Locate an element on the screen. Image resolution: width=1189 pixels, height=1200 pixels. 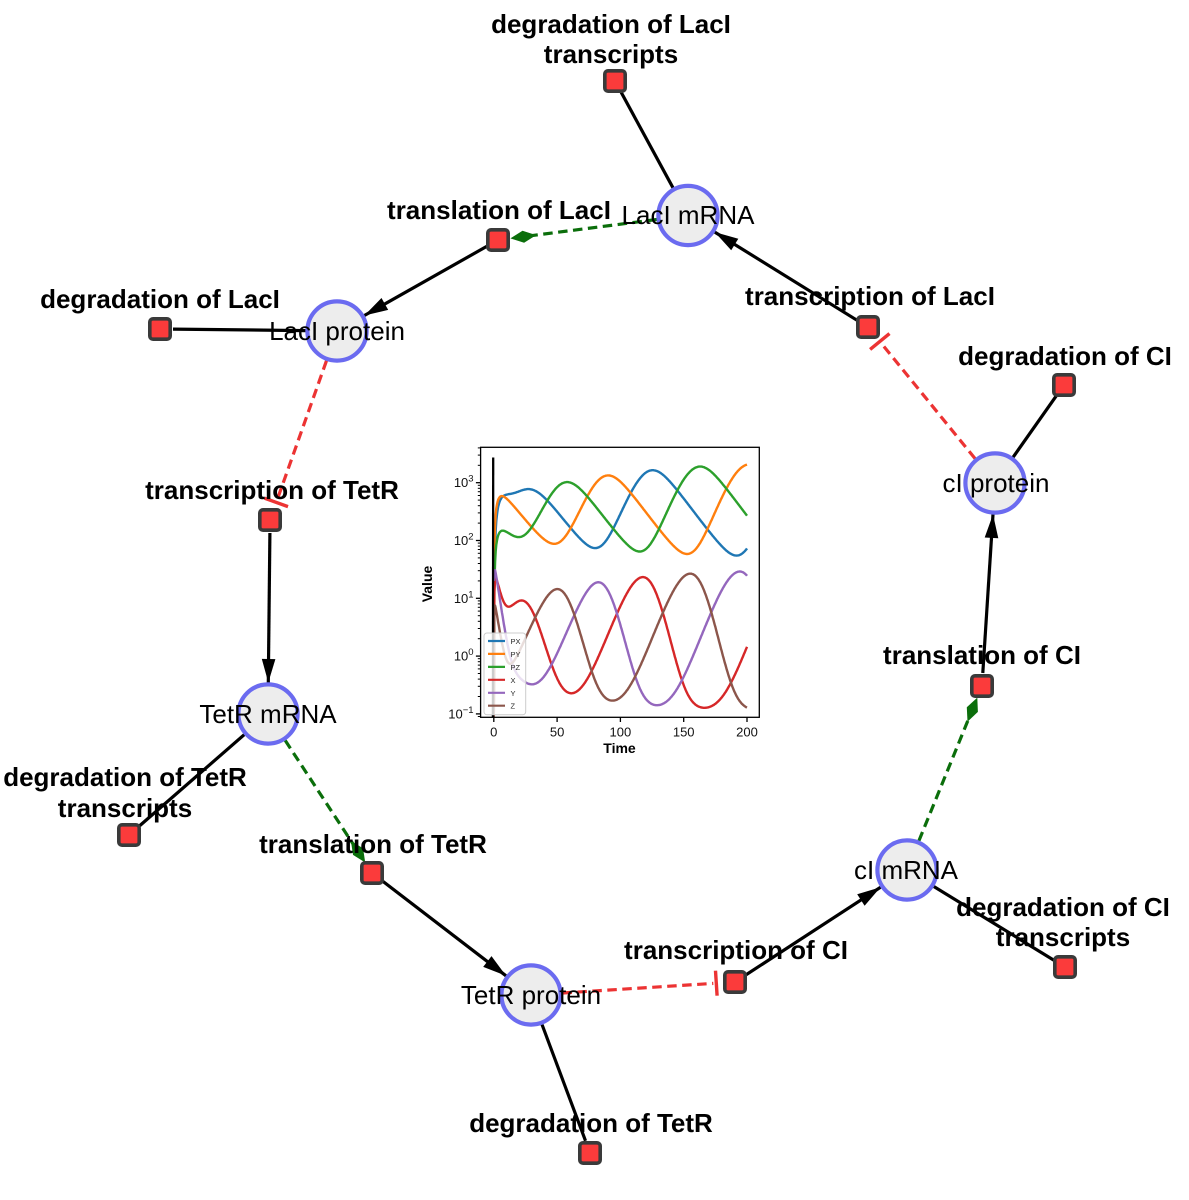
svg-text: 50 is located at coordinates (557, 731).